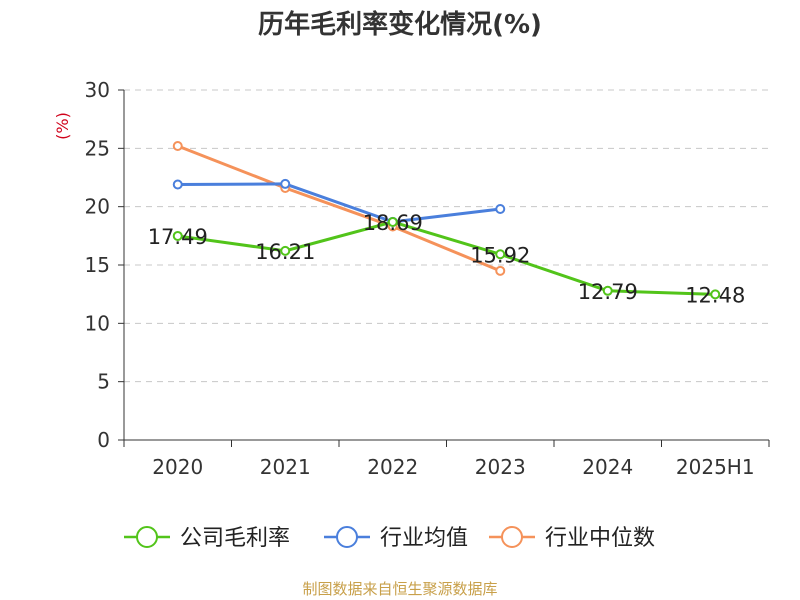  What do you see at coordinates (97, 265) in the screenshot?
I see `y-tick-label: 15` at bounding box center [97, 265].